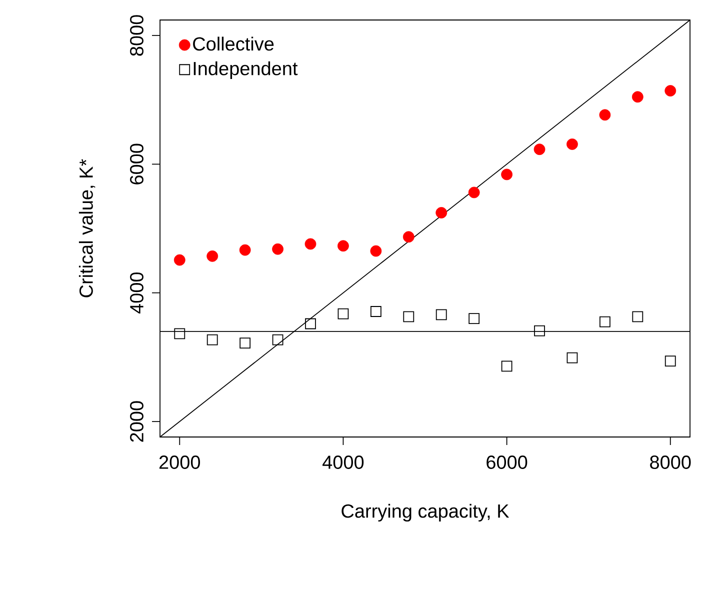 The image size is (707, 598). What do you see at coordinates (137, 35) in the screenshot?
I see `y-tick-label: 8000` at bounding box center [137, 35].